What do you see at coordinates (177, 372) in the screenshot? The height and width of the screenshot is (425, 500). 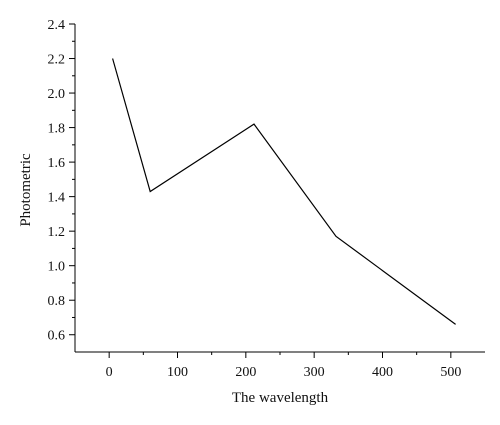 I see `x-tick-label: 100` at bounding box center [177, 372].